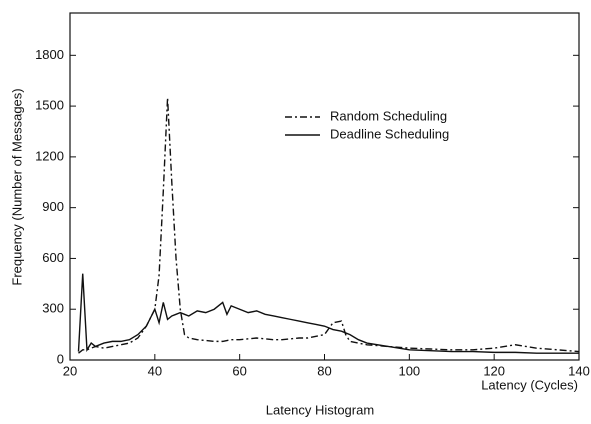 The image size is (591, 424). What do you see at coordinates (49, 155) in the screenshot?
I see `y-tick-label: 1200` at bounding box center [49, 155].